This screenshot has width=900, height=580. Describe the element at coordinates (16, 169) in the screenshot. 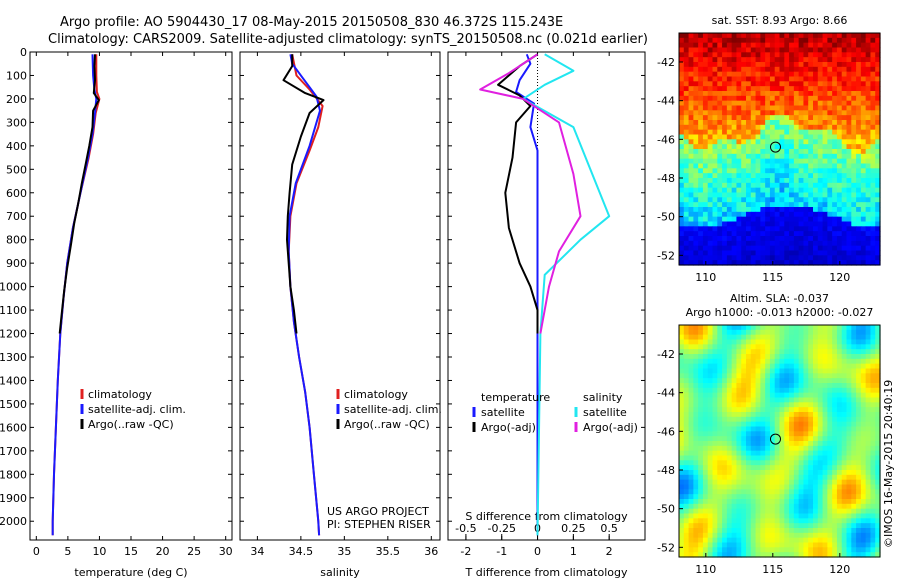

I see `y-tick-label: 500` at that location.